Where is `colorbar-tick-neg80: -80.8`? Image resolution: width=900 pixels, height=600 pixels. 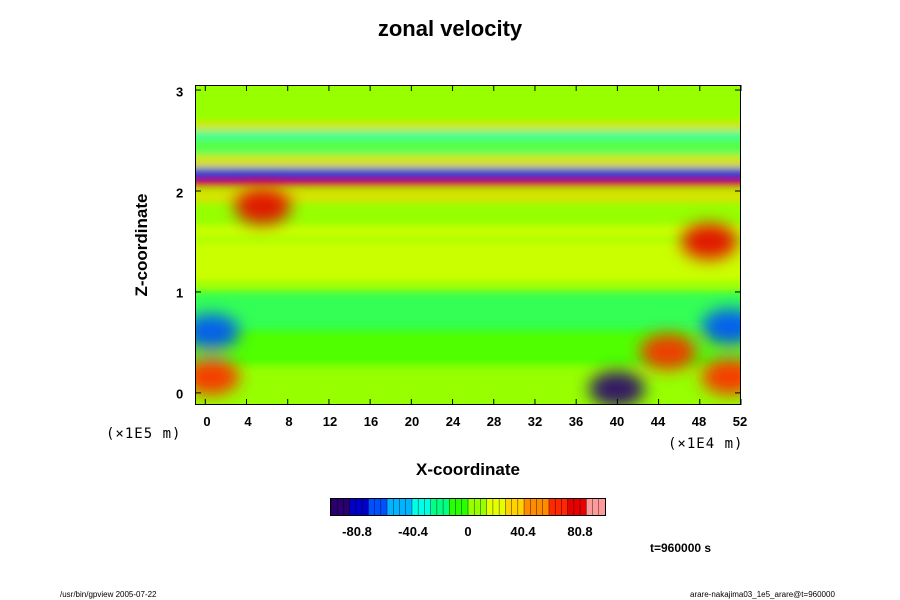
colorbar-tick-neg80: -80.8 is located at coordinates (357, 531).